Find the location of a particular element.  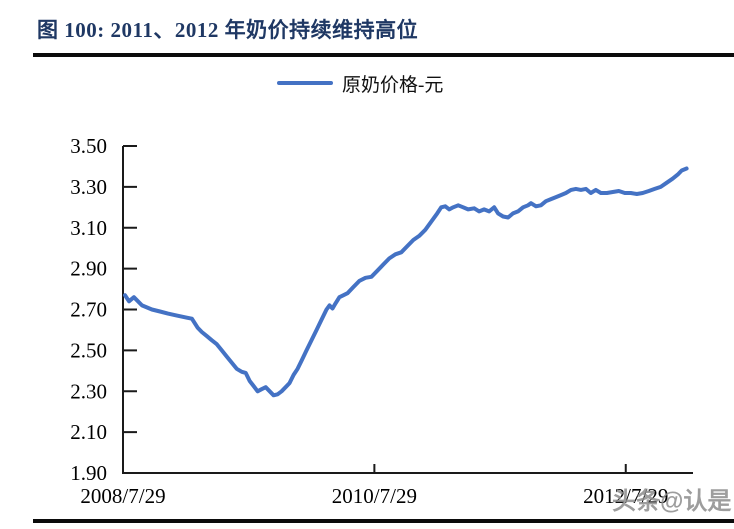

y-axis-tick-label: 3.50 is located at coordinates (88, 146).